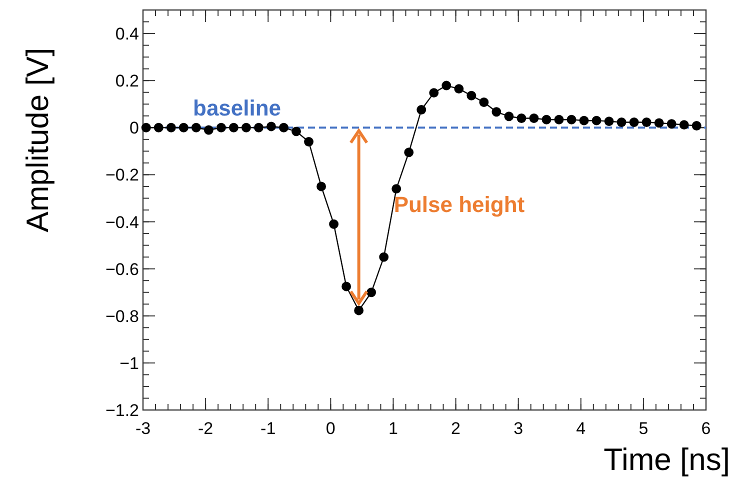  I want to click on ref-line-label: baseline, so click(237, 108).